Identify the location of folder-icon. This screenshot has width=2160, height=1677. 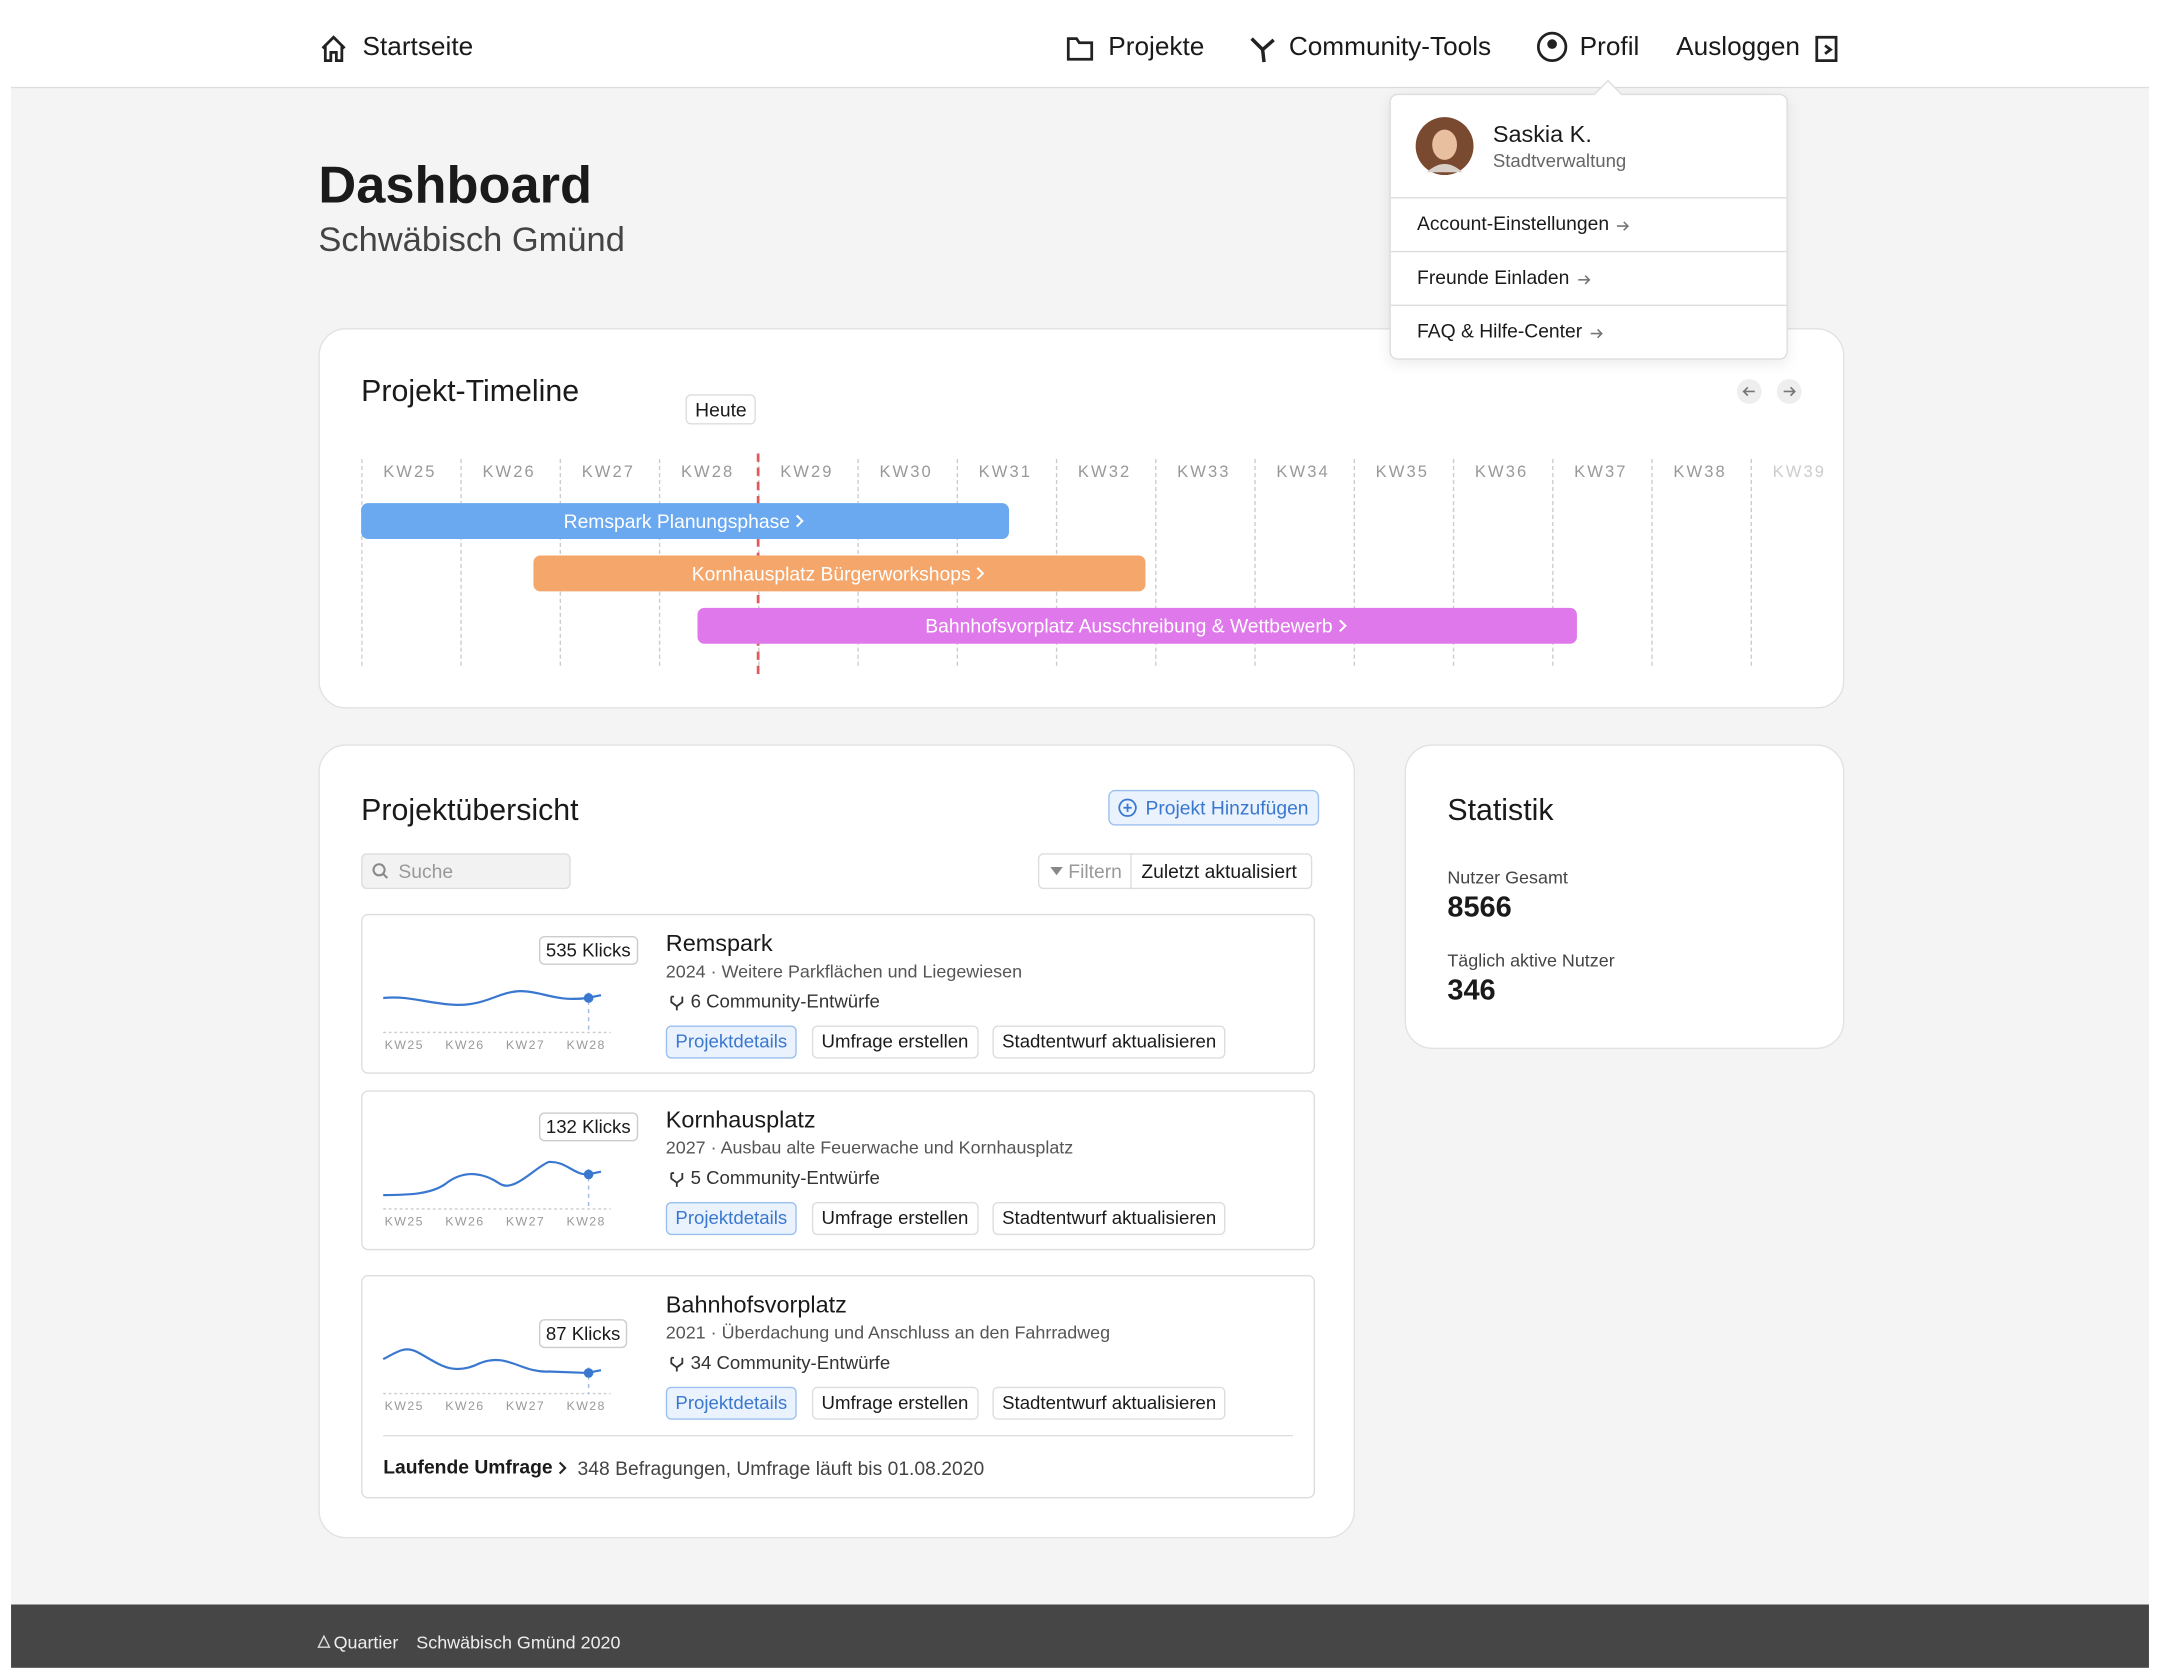
(1080, 49).